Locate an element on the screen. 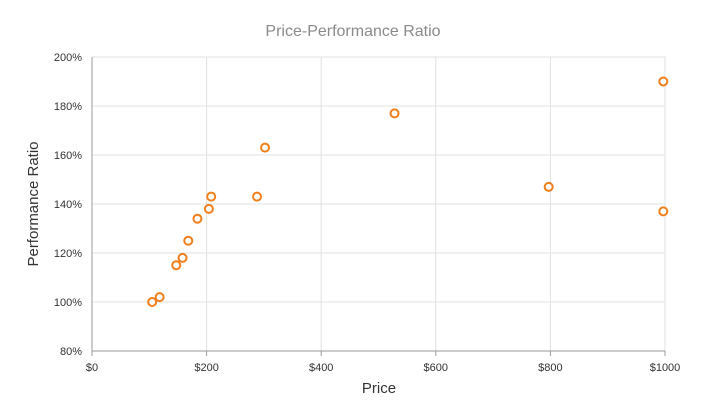  y-tick-label: 200% is located at coordinates (68, 58).